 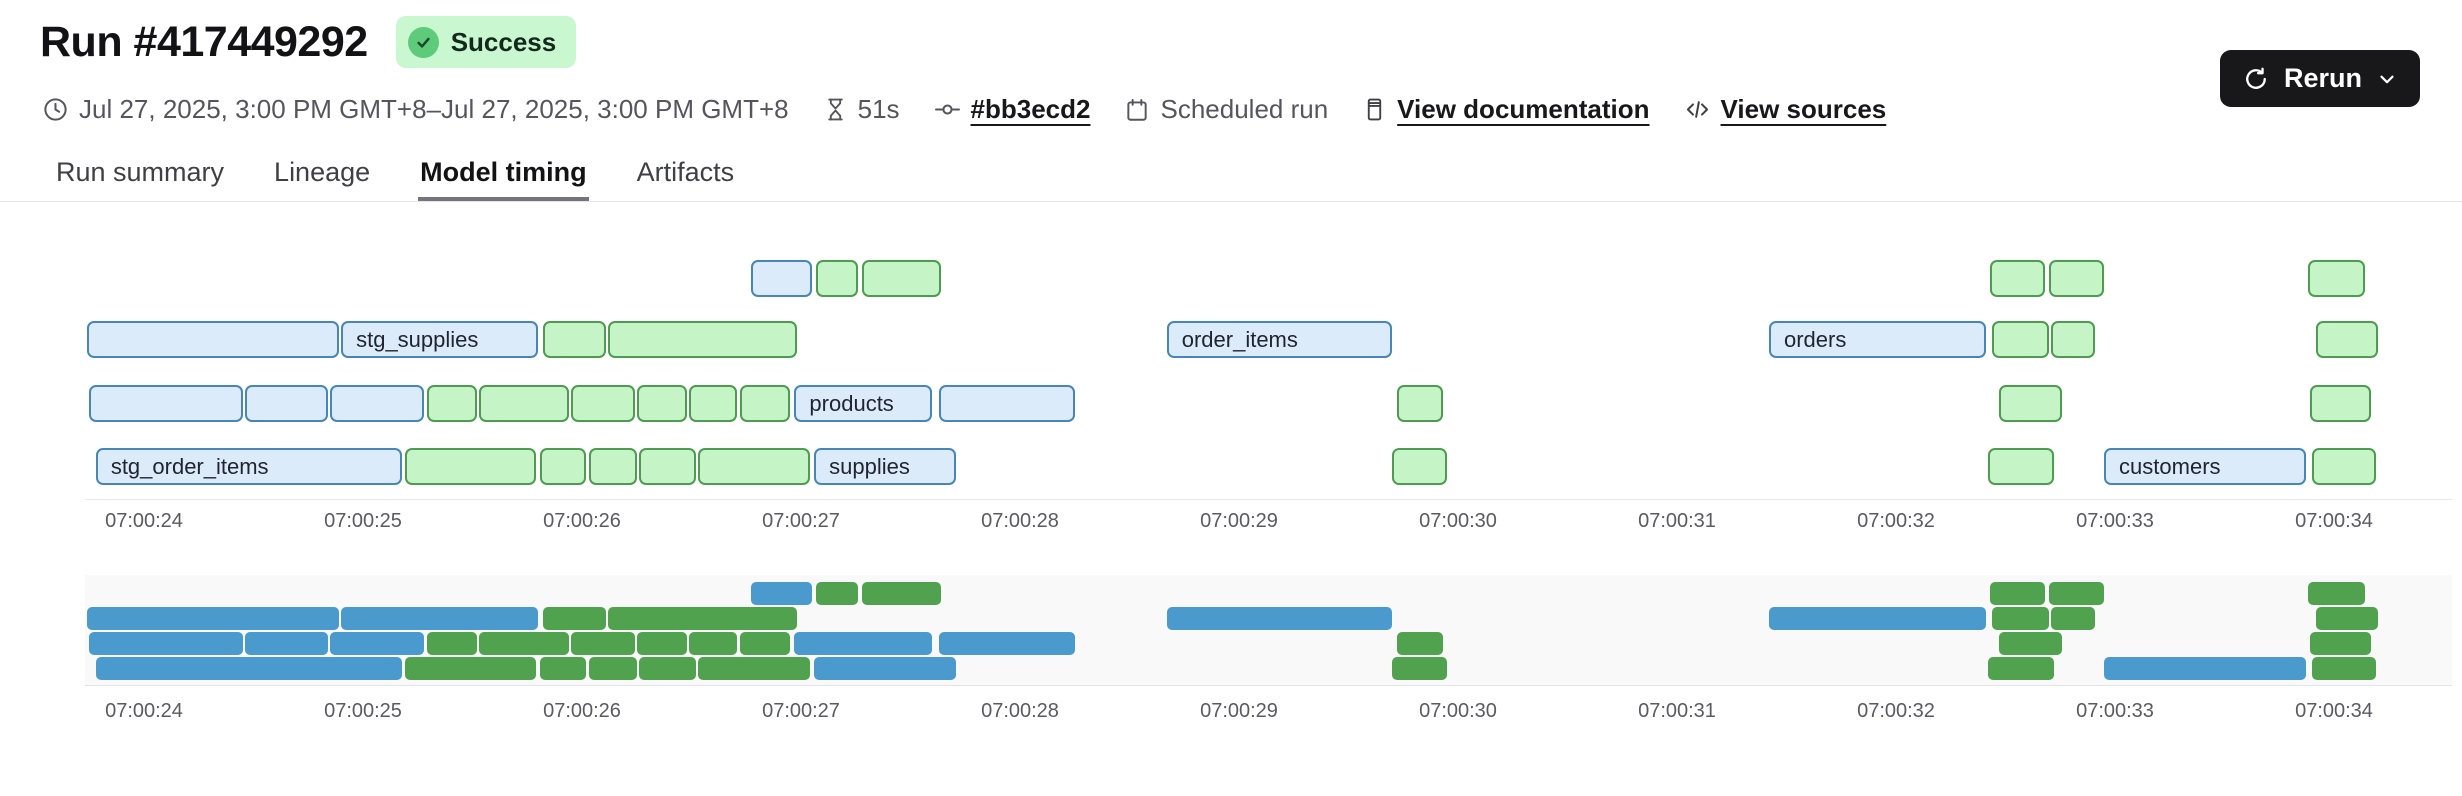 What do you see at coordinates (1896, 521) in the screenshot?
I see `axis-tick-label: 07:00:32` at bounding box center [1896, 521].